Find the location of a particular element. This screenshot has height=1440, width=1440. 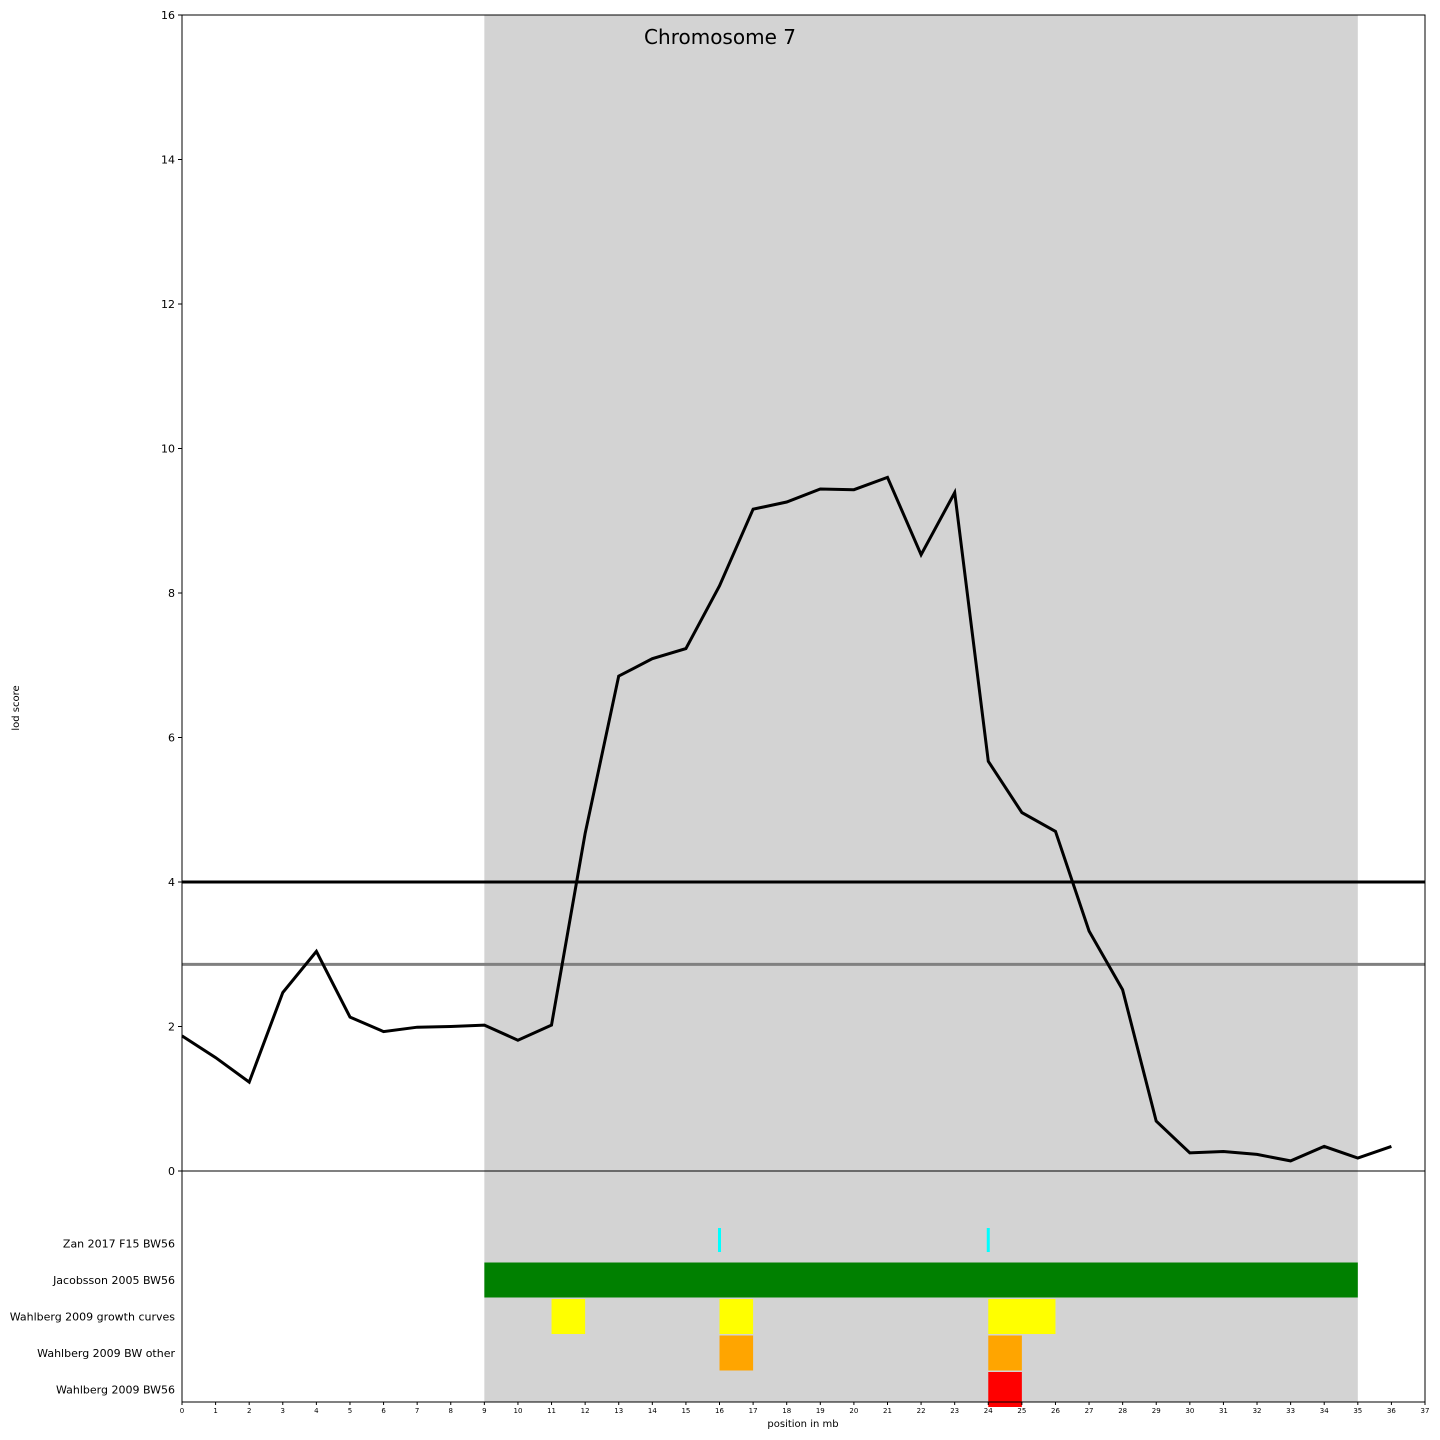

x-tick-label: 6 is located at coordinates (383, 1411).